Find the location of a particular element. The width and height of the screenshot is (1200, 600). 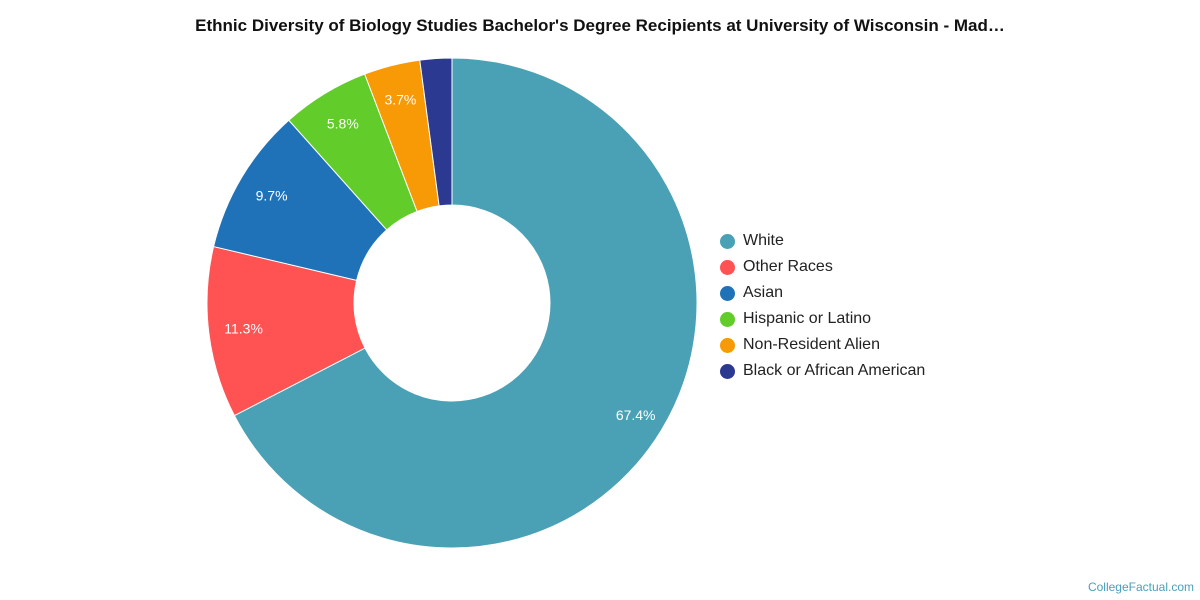

slice-other-races is located at coordinates (286, 331).